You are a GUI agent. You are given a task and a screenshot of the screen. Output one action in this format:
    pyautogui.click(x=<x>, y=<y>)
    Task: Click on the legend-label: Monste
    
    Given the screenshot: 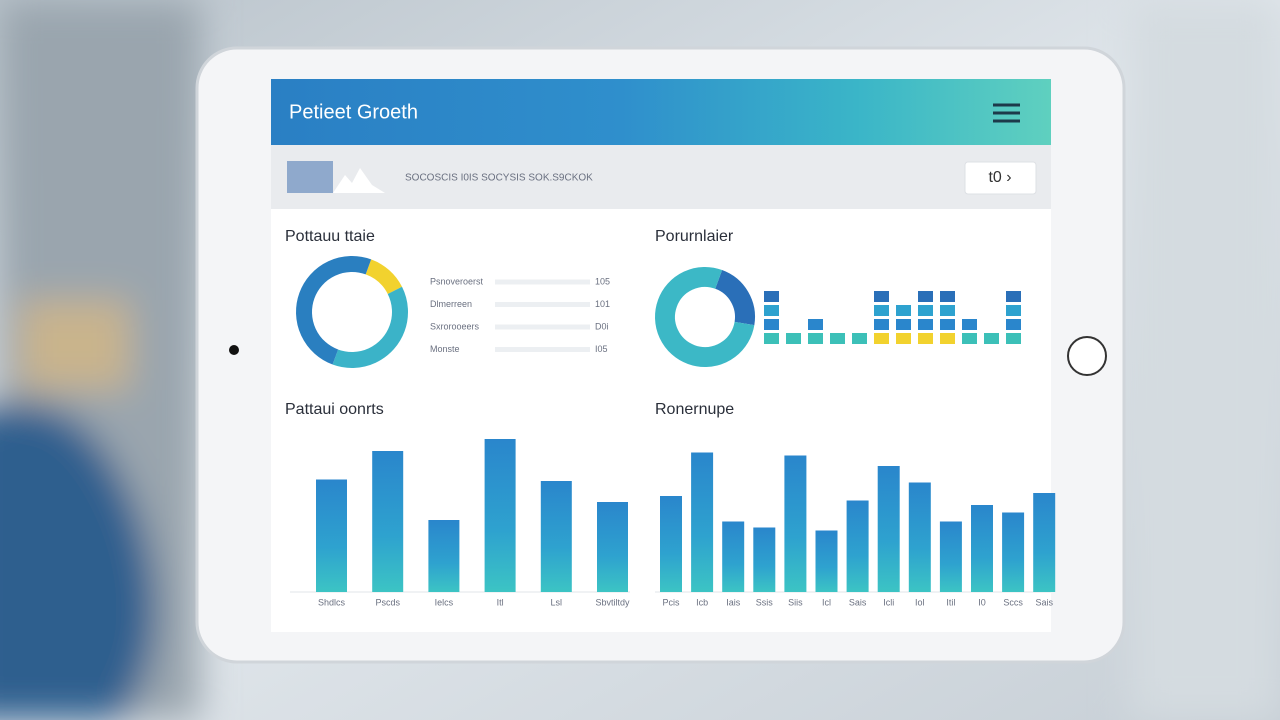 What is the action you would take?
    pyautogui.click(x=445, y=349)
    